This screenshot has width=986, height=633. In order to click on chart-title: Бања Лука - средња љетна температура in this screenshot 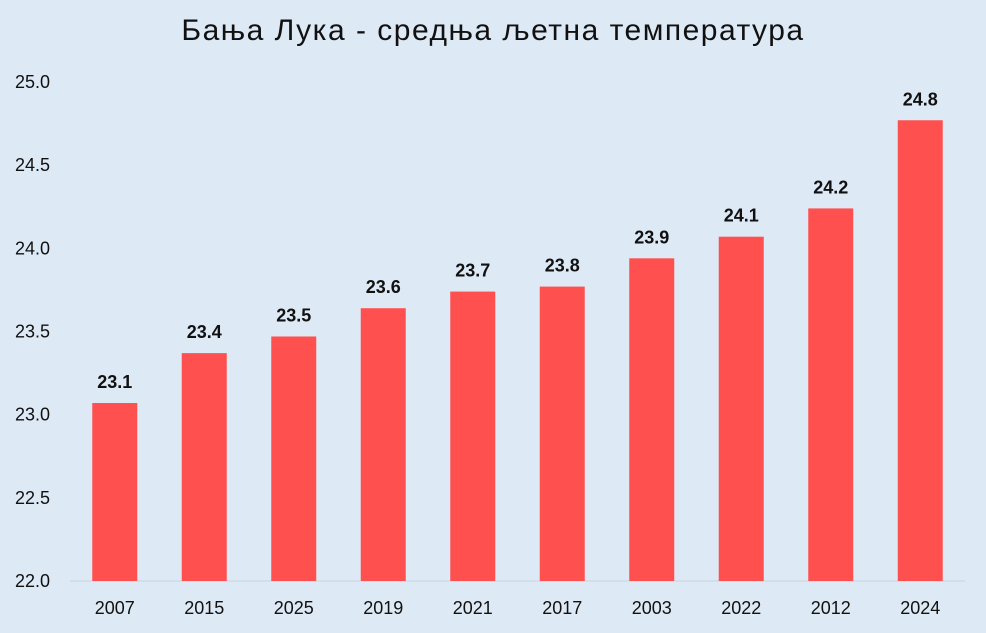, I will do `click(493, 30)`.